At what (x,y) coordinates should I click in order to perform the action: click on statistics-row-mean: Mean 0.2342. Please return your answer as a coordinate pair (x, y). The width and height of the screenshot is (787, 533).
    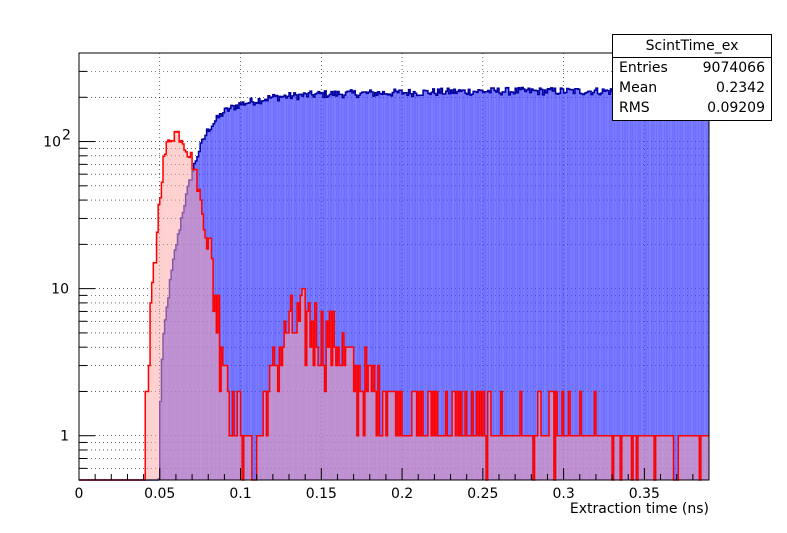
    Looking at the image, I should click on (692, 88).